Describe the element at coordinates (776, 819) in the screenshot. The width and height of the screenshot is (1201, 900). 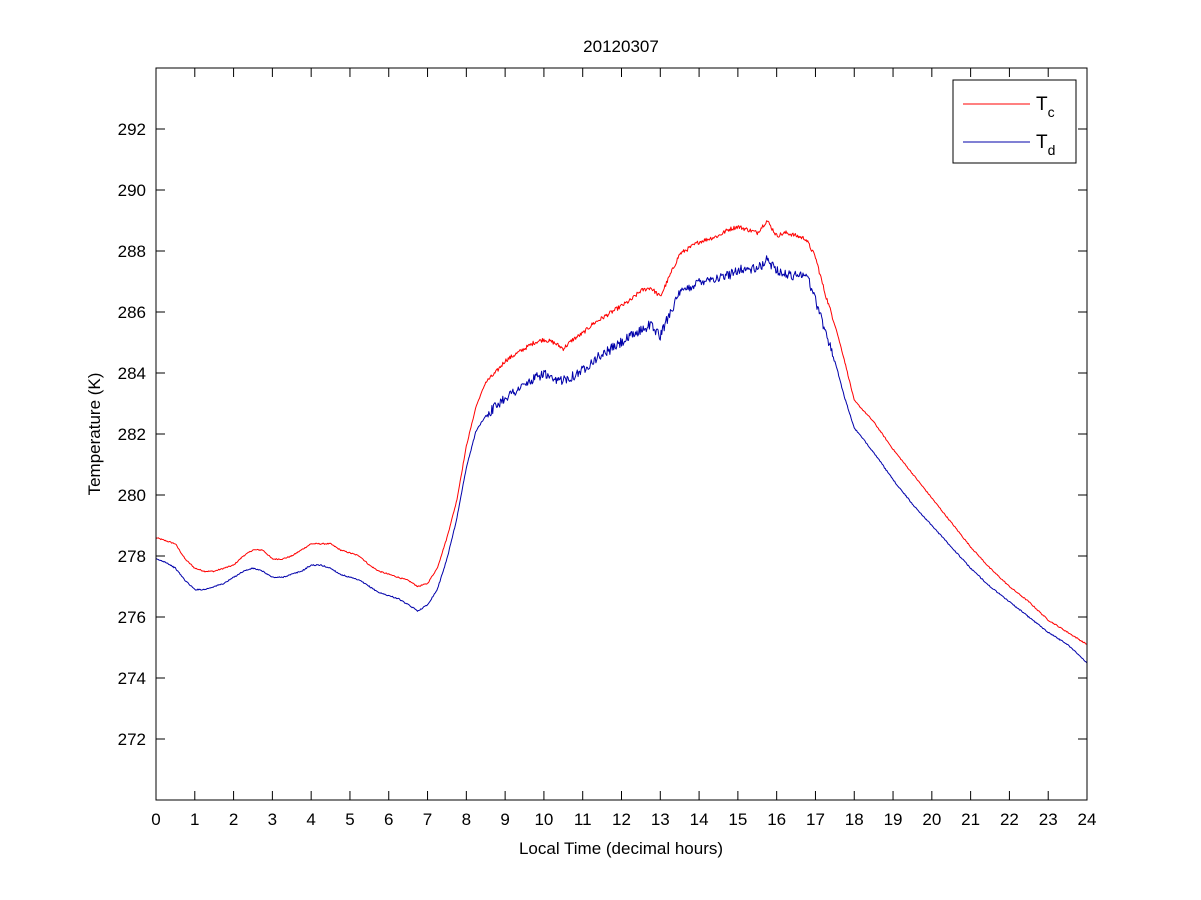
I see `x-tick-label: 16` at that location.